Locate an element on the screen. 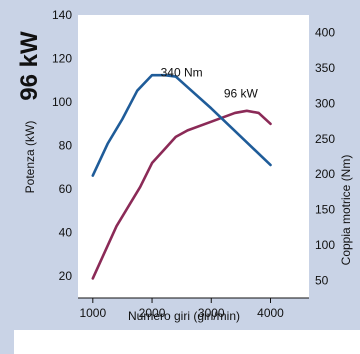 Image resolution: width=360 pixels, height=354 pixels. right-y-tick-label: 250 is located at coordinates (325, 139).